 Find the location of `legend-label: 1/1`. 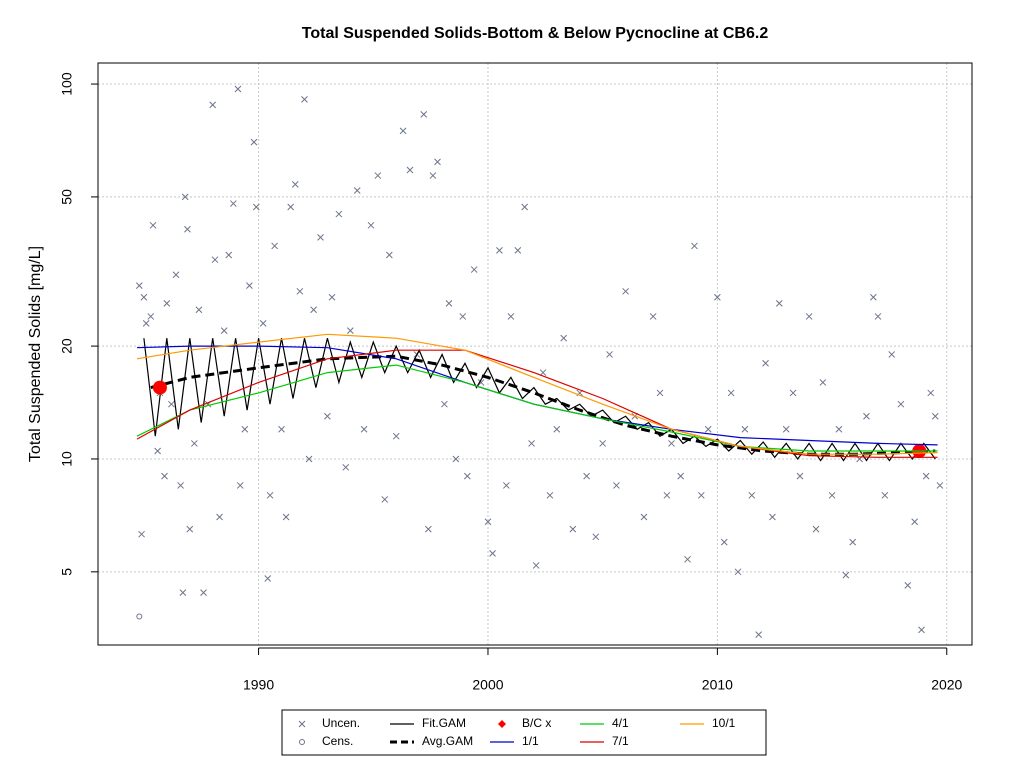

legend-label: 1/1 is located at coordinates (530, 741).